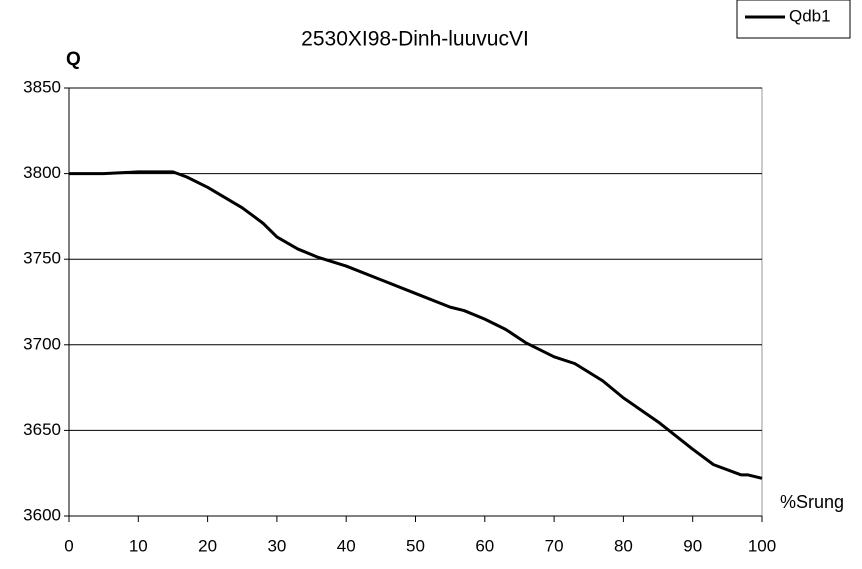  What do you see at coordinates (73, 59) in the screenshot?
I see `y-axis-label: Q` at bounding box center [73, 59].